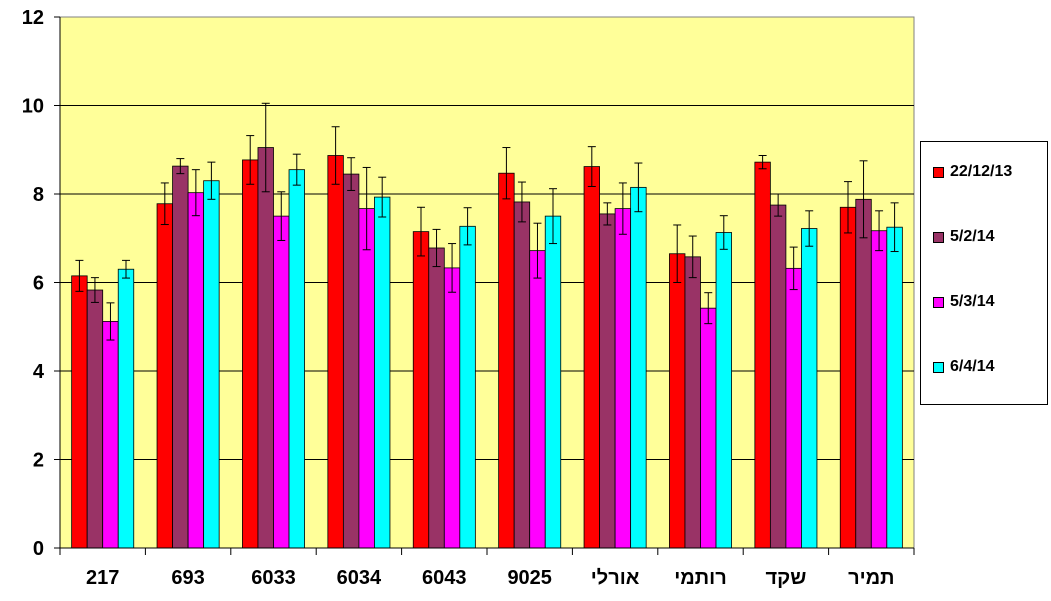  I want to click on legend-item: 22/12/13, so click(972, 172).